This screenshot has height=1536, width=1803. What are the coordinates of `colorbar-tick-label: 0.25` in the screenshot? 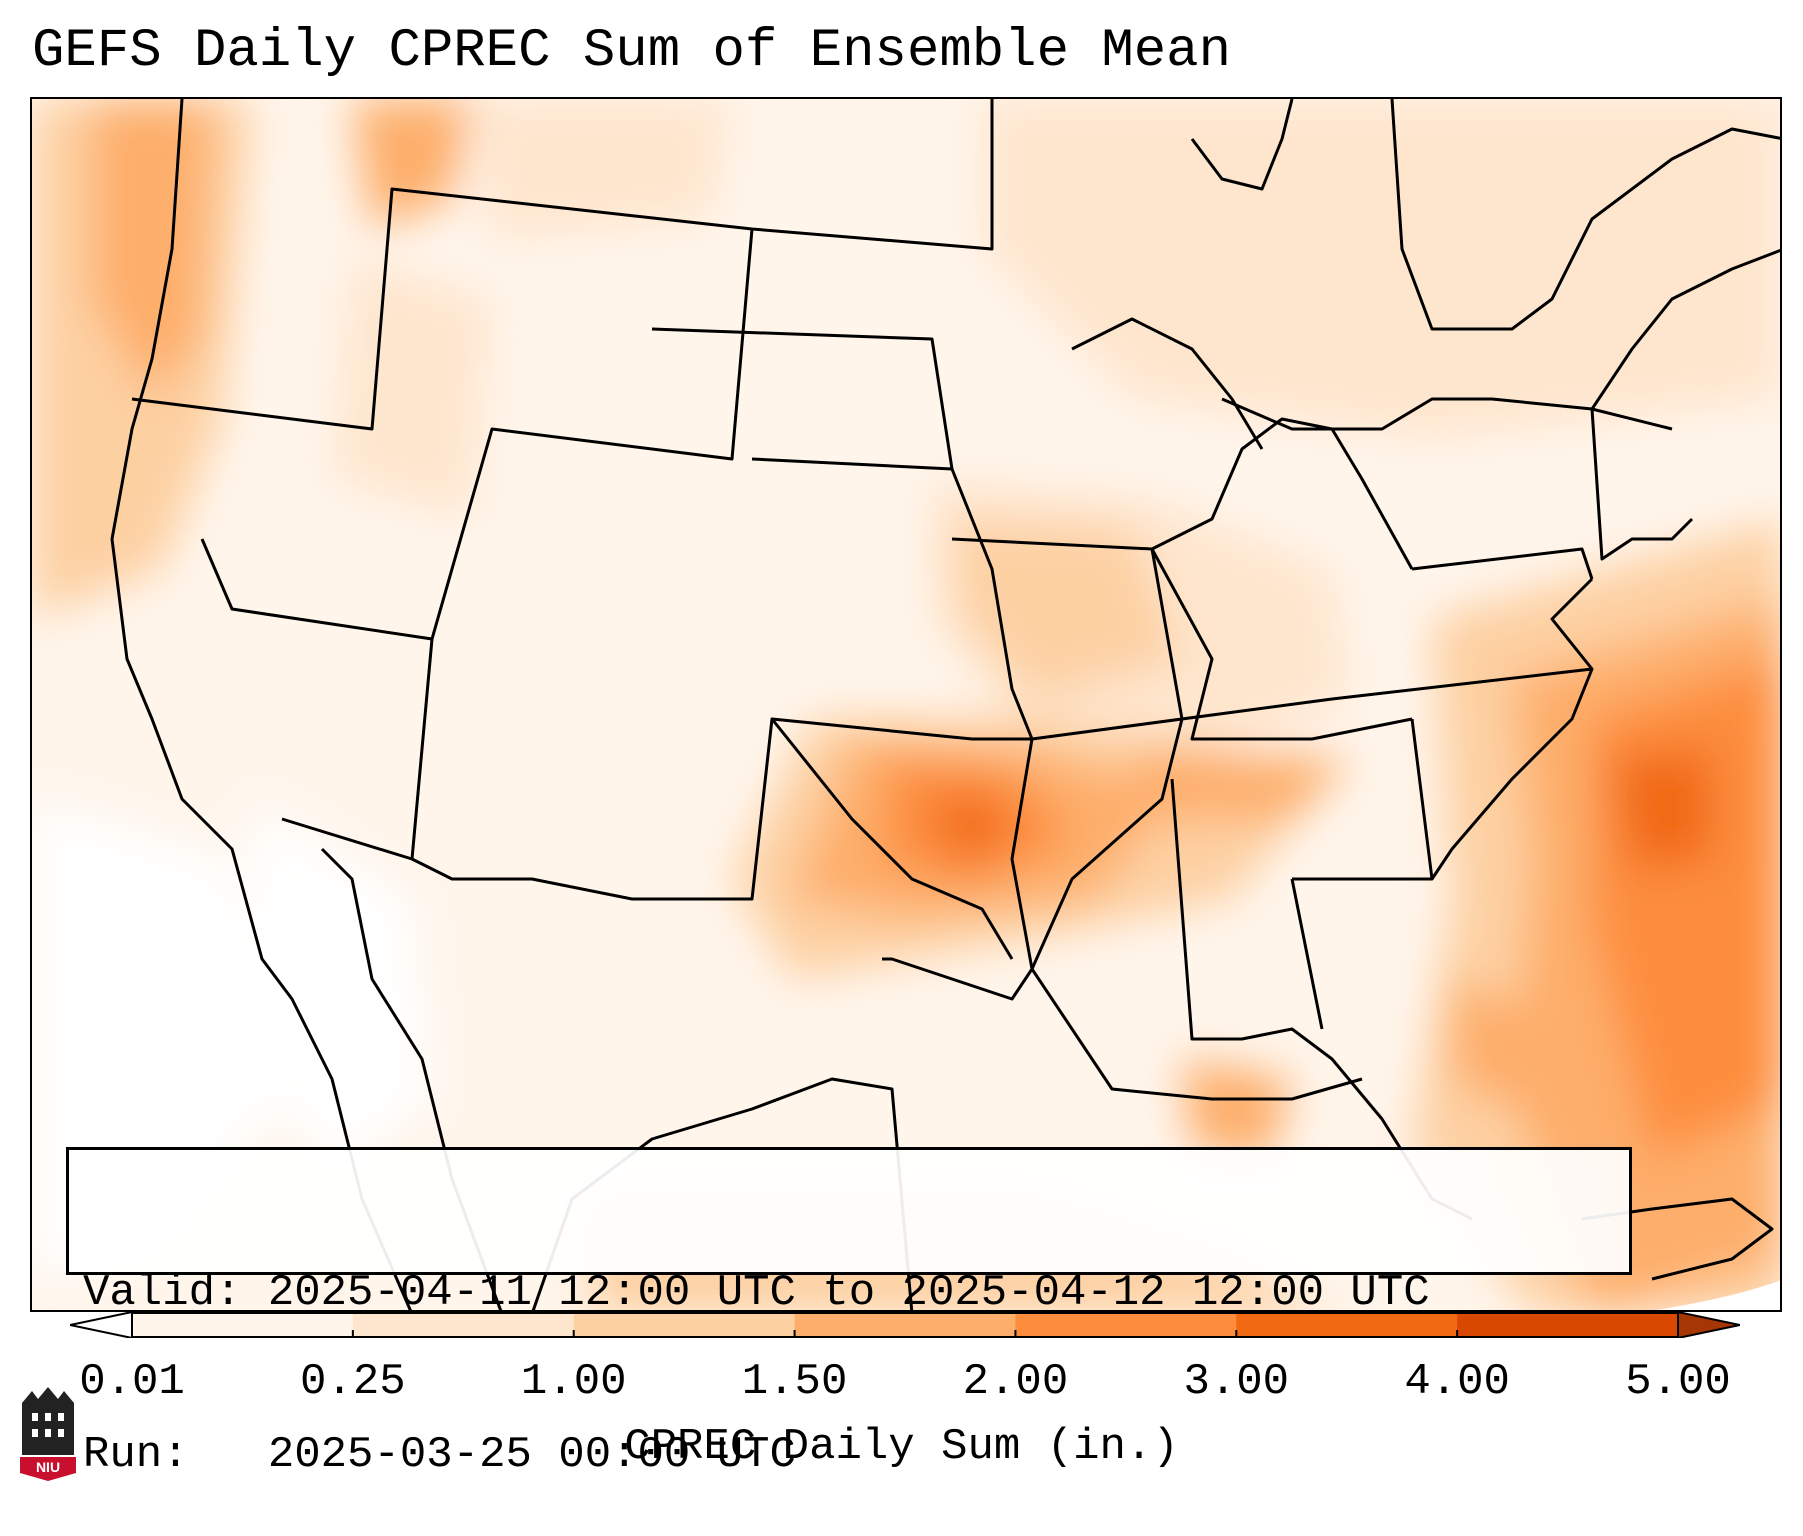 It's located at (353, 1382).